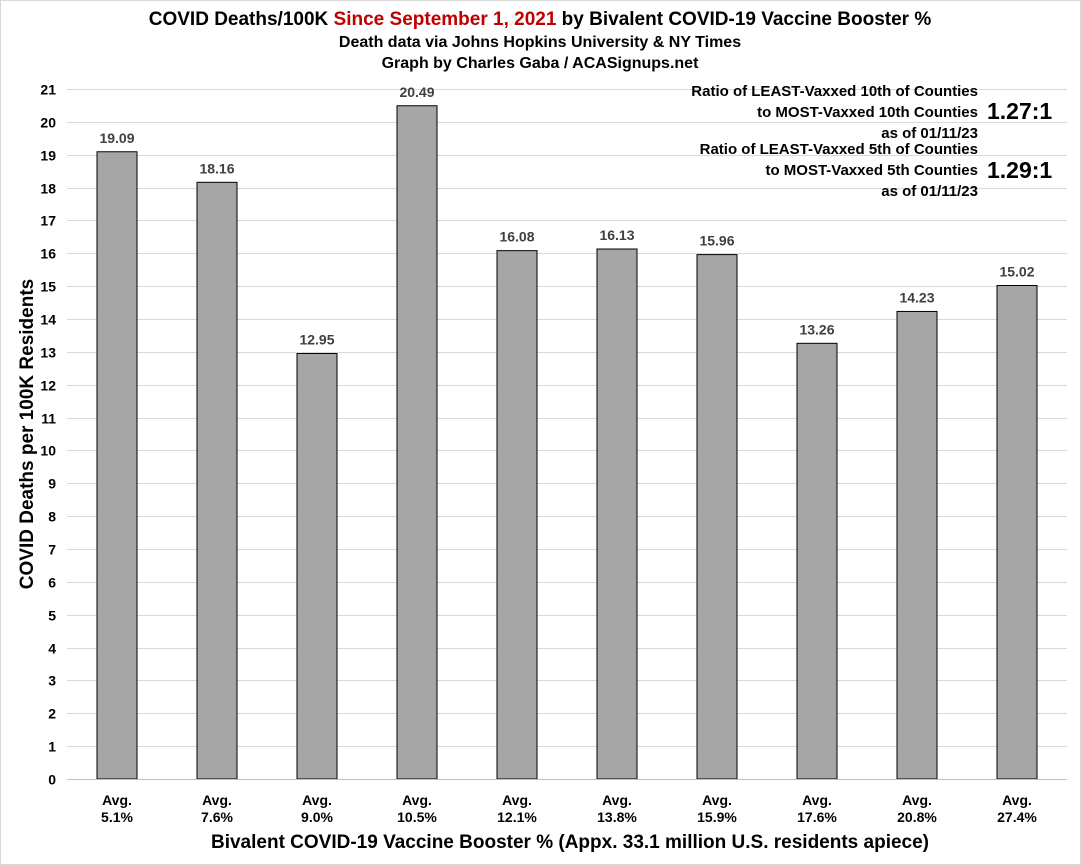 The width and height of the screenshot is (1081, 865). I want to click on y-tick-label: 19, so click(48, 156).